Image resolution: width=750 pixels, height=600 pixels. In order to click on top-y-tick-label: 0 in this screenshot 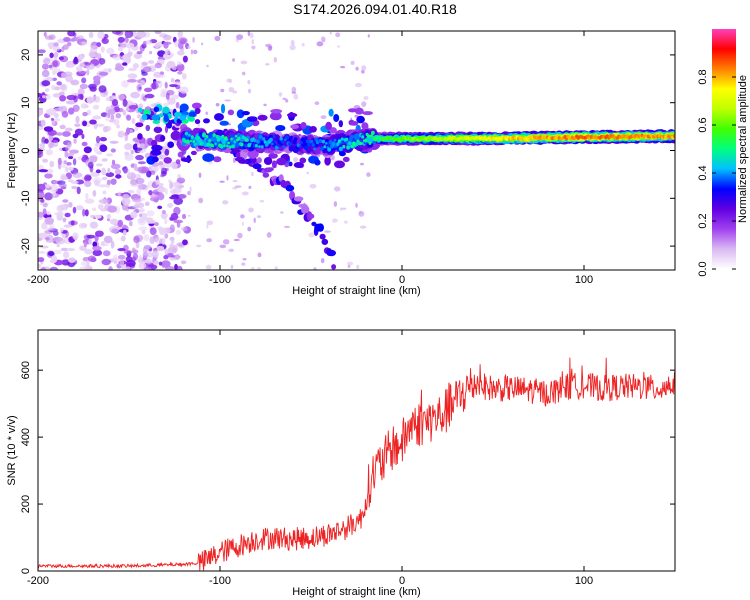, I will do `click(26, 150)`.